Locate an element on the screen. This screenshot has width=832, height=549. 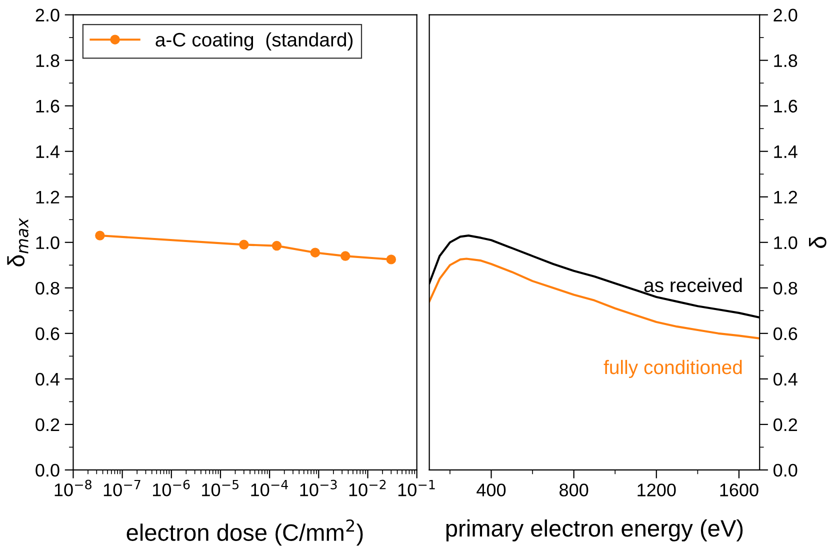
x-tick-label: 10$^{−1}$ is located at coordinates (416, 488).